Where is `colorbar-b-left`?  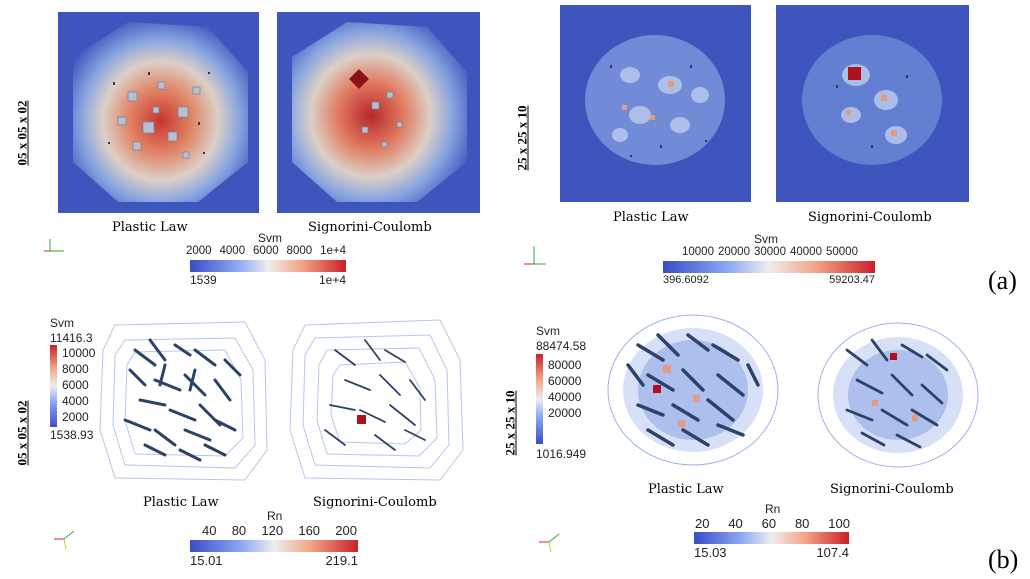 colorbar-b-left is located at coordinates (274, 546).